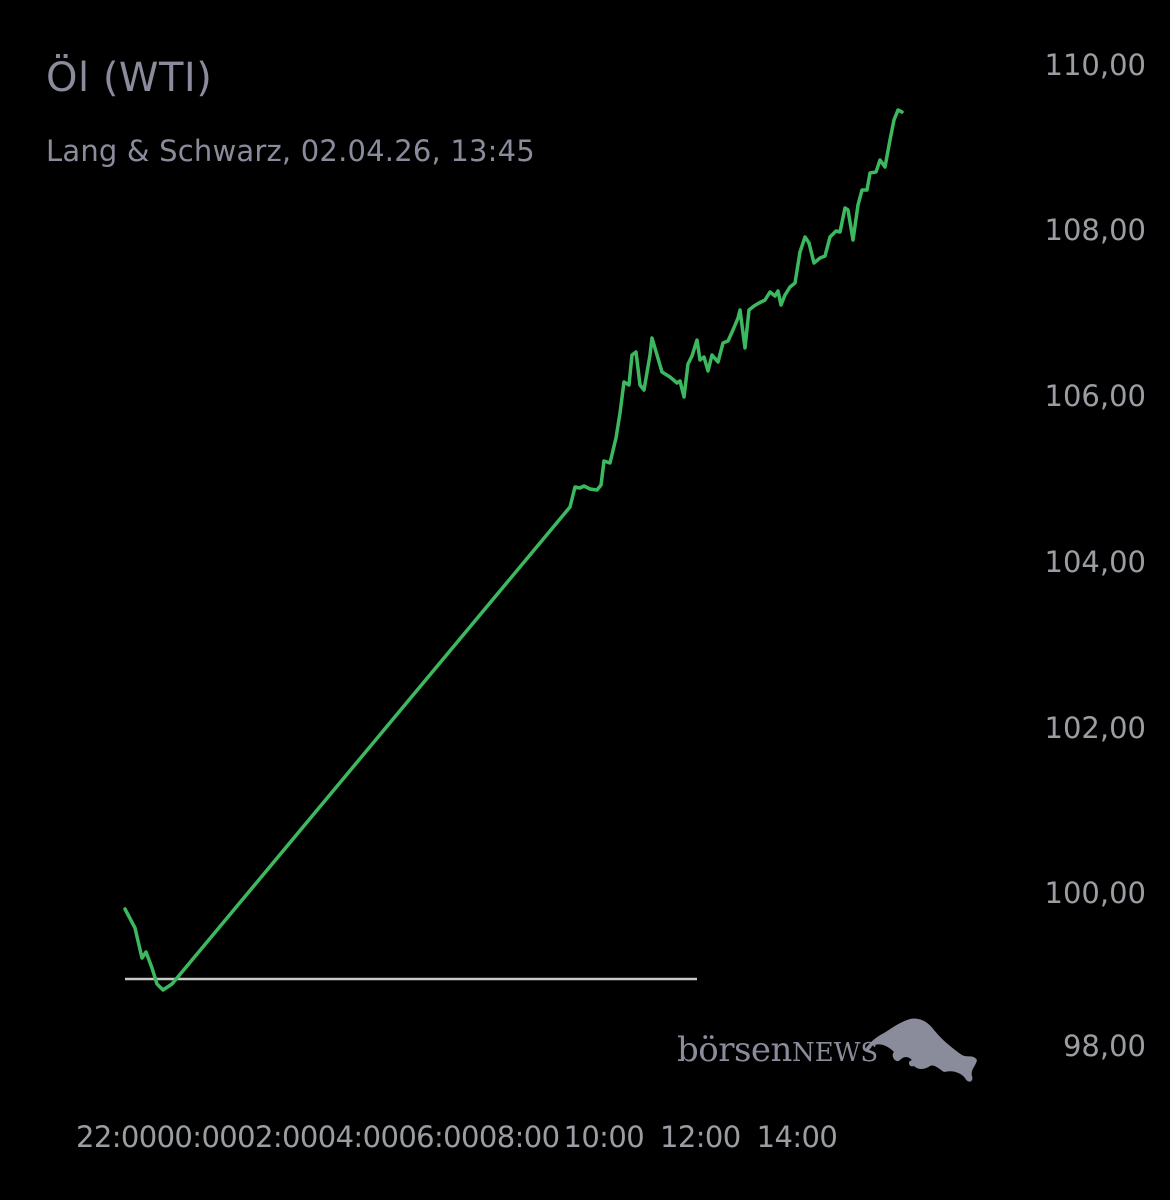  Describe the element at coordinates (1095, 65) in the screenshot. I see `y-tick-label: 110,00` at that location.